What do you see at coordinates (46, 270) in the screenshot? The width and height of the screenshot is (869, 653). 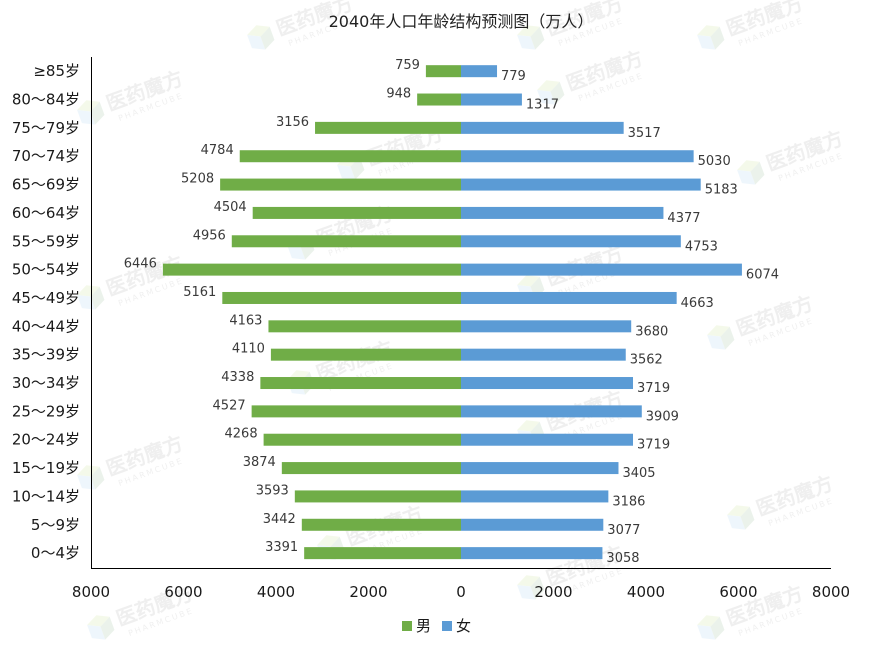 I see `category-label: 50～54岁` at bounding box center [46, 270].